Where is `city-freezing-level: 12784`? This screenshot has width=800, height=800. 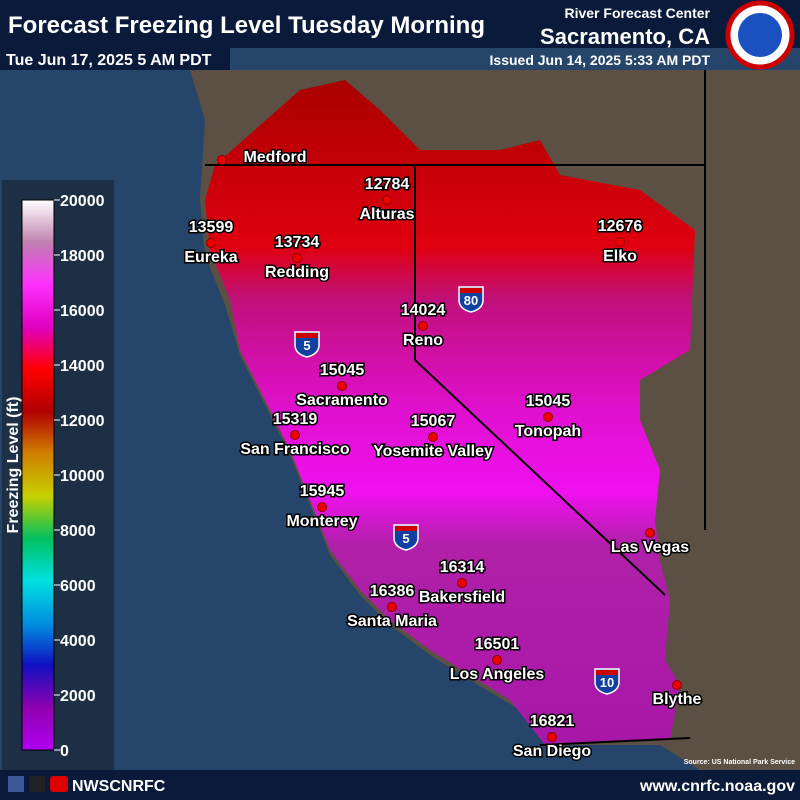 city-freezing-level: 12784 is located at coordinates (387, 184).